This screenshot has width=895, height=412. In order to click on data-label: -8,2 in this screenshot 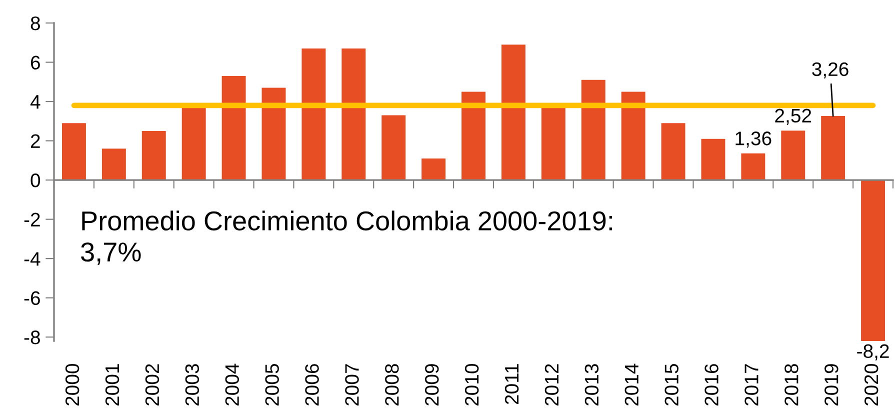, I will do `click(873, 352)`.